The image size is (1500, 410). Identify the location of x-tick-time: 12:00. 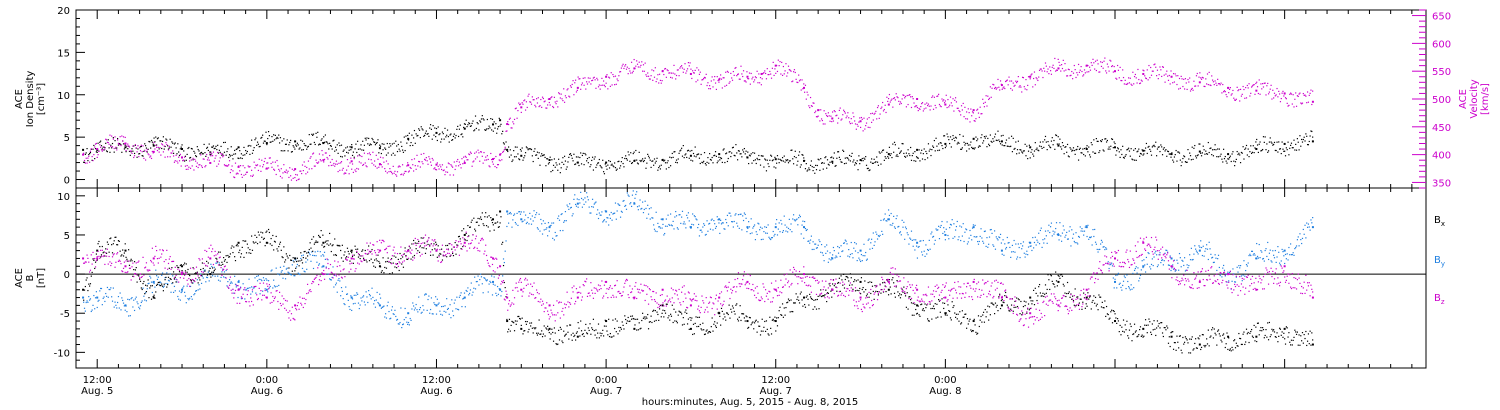
(97, 380).